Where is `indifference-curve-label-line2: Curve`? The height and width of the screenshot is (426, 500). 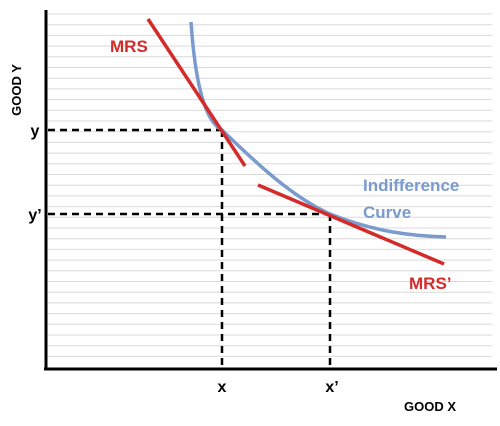
indifference-curve-label-line2: Curve is located at coordinates (387, 212).